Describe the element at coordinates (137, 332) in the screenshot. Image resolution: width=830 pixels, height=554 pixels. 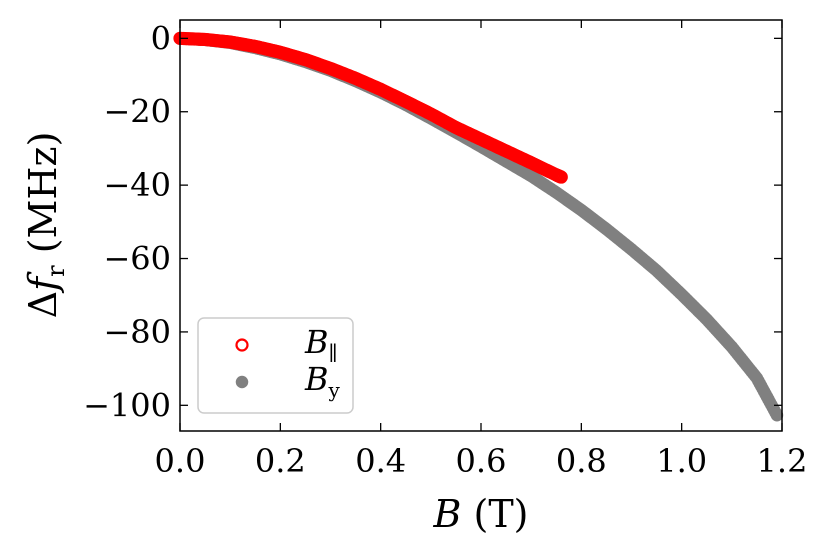
I see `y-tick-label: −80` at that location.